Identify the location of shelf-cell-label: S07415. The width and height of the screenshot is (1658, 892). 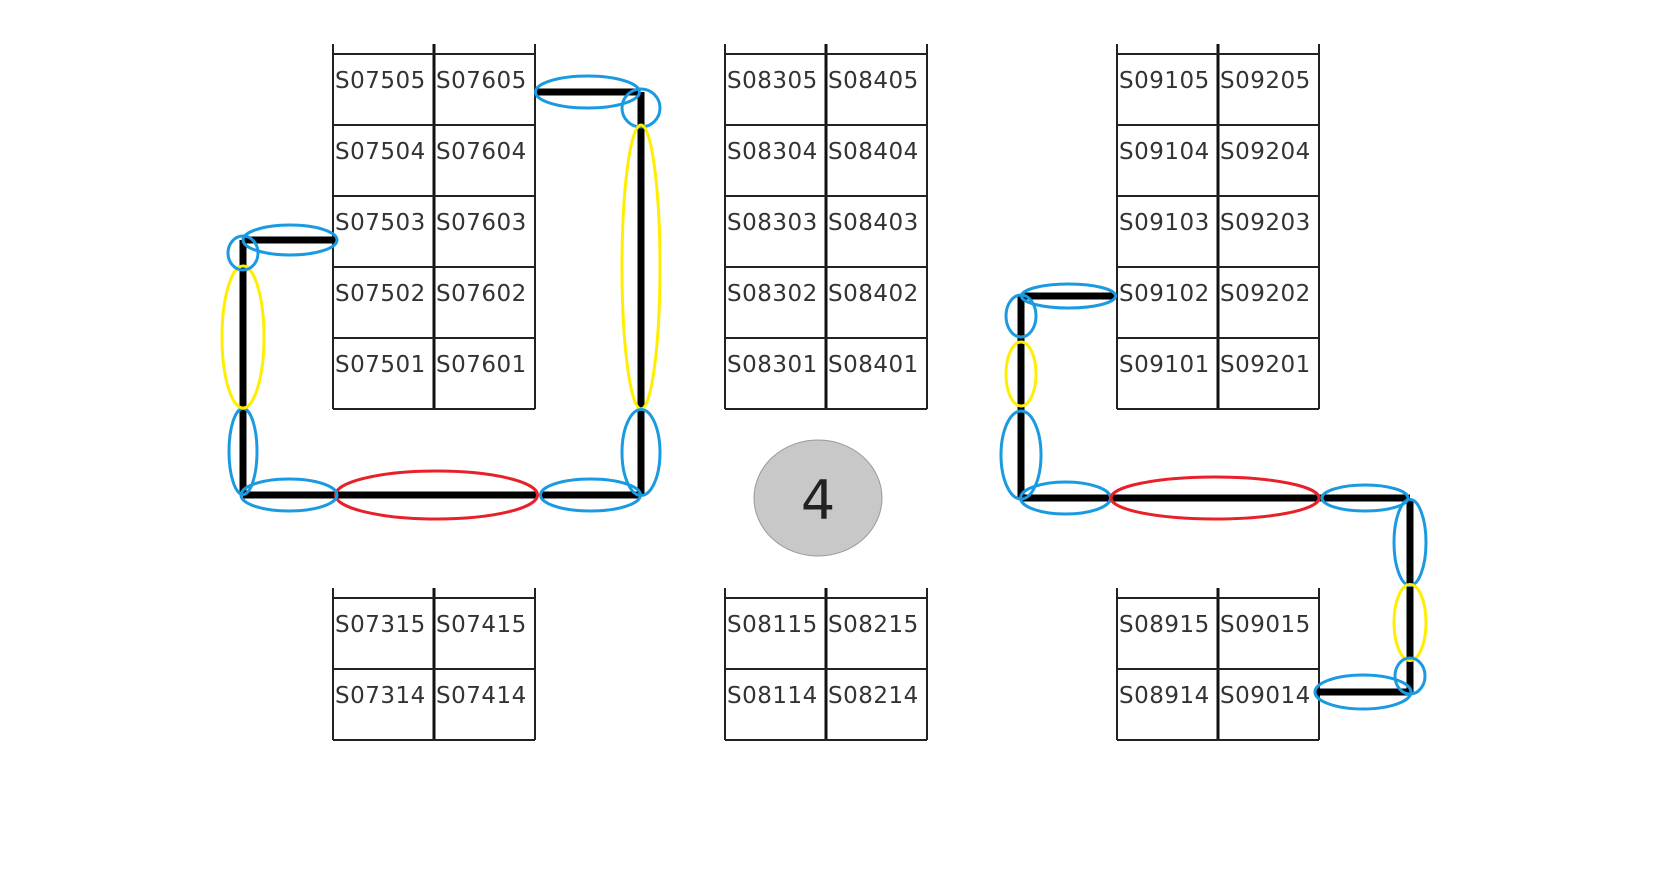
(481, 625).